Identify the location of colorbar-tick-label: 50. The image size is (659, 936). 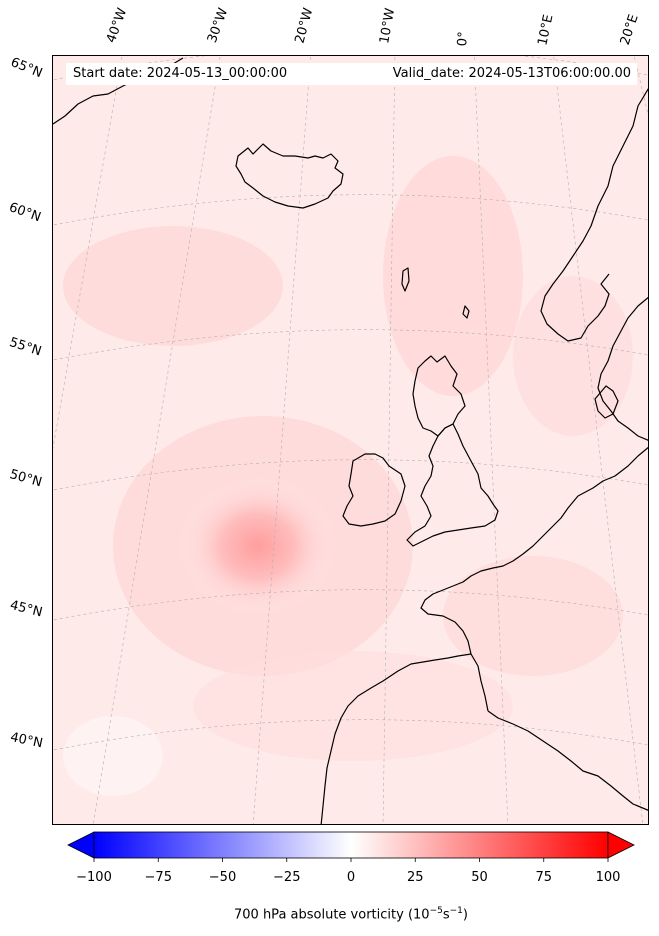
(479, 877).